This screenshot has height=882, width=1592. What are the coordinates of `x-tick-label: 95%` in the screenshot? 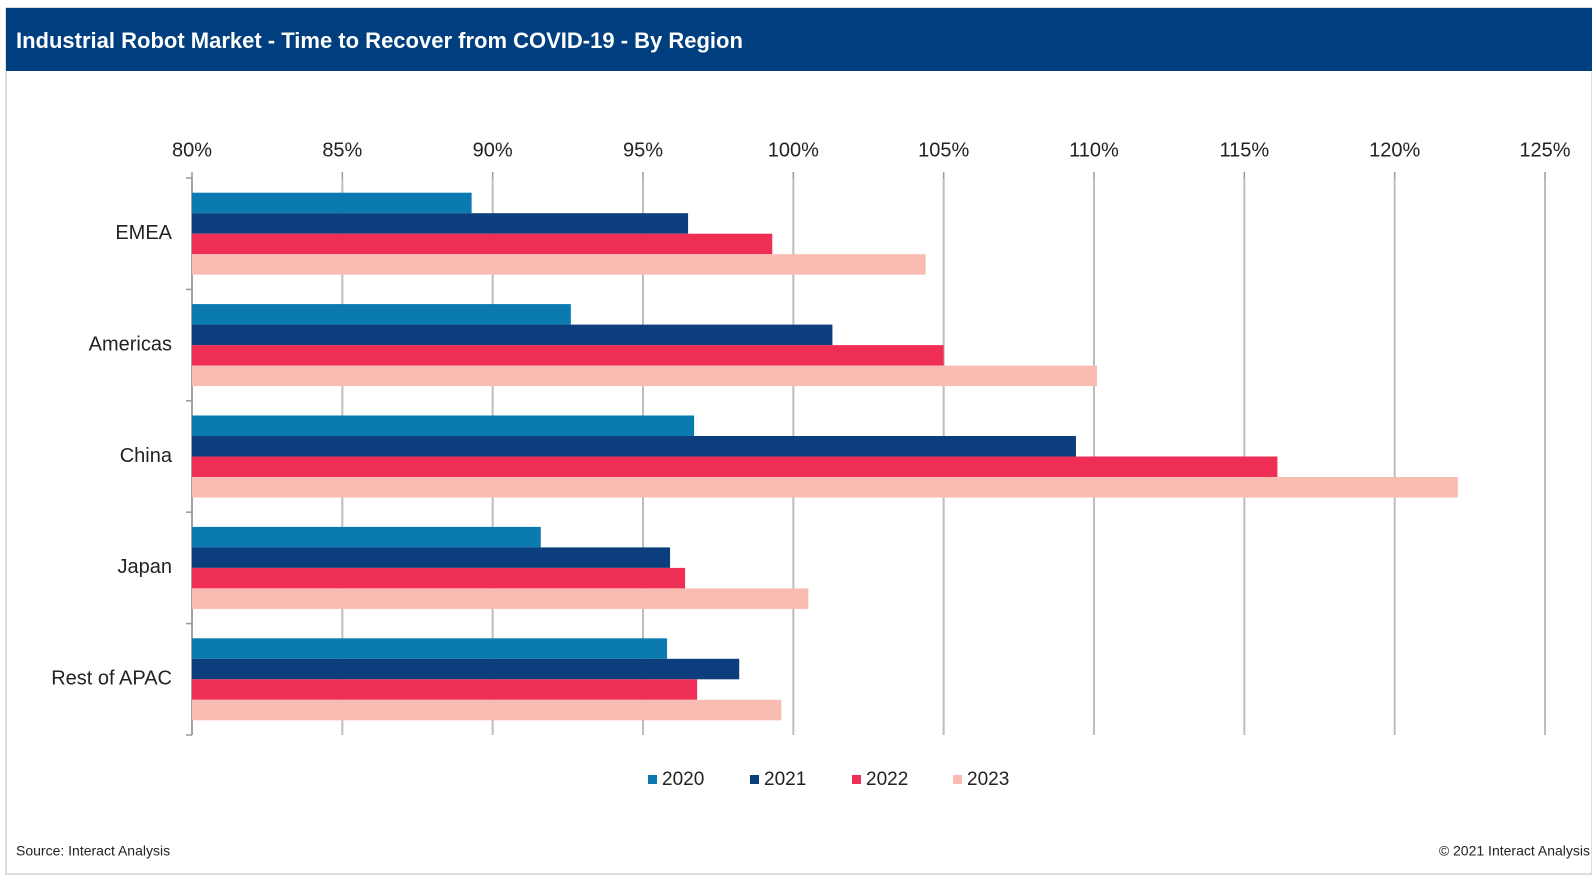 It's located at (643, 150).